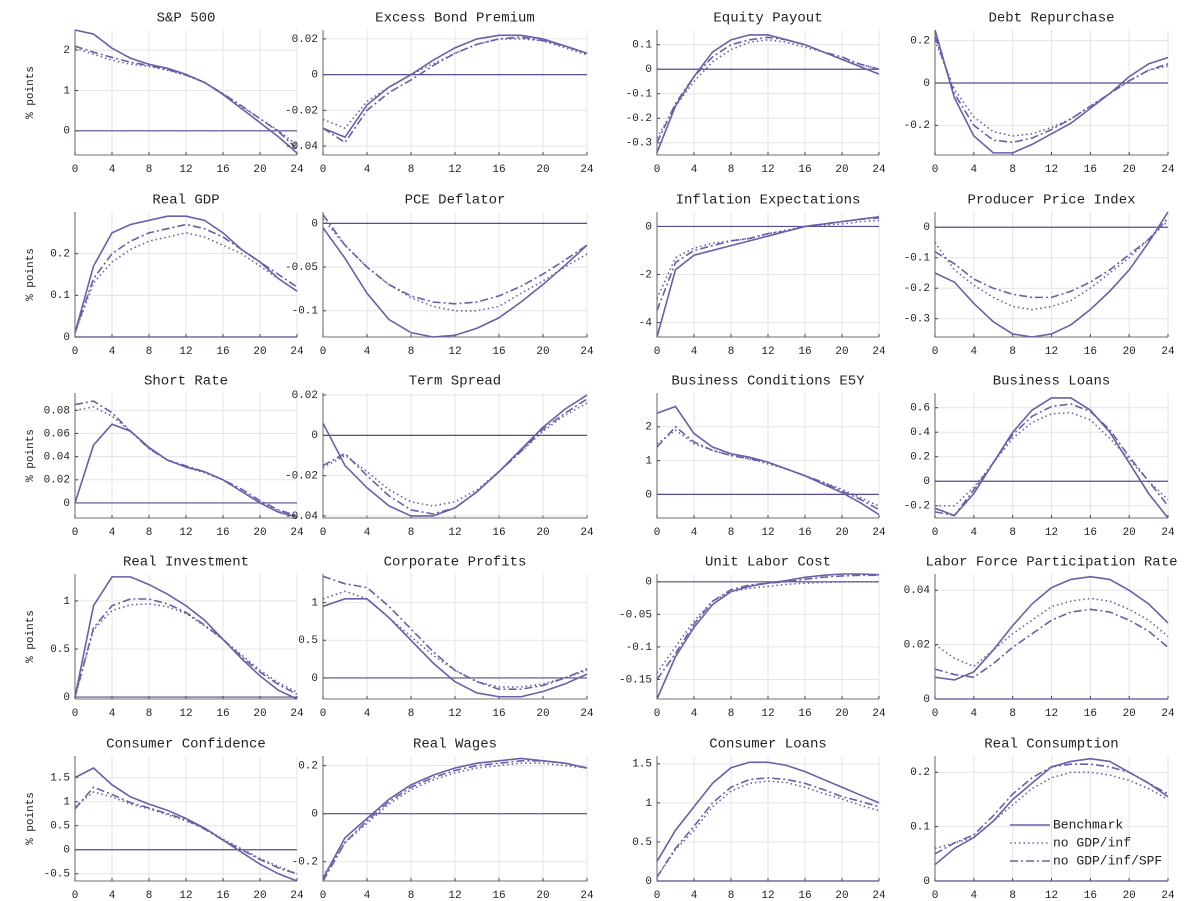 The width and height of the screenshot is (1201, 901). What do you see at coordinates (305, 40) in the screenshot?
I see `y-tick-label: 0.02` at bounding box center [305, 40].